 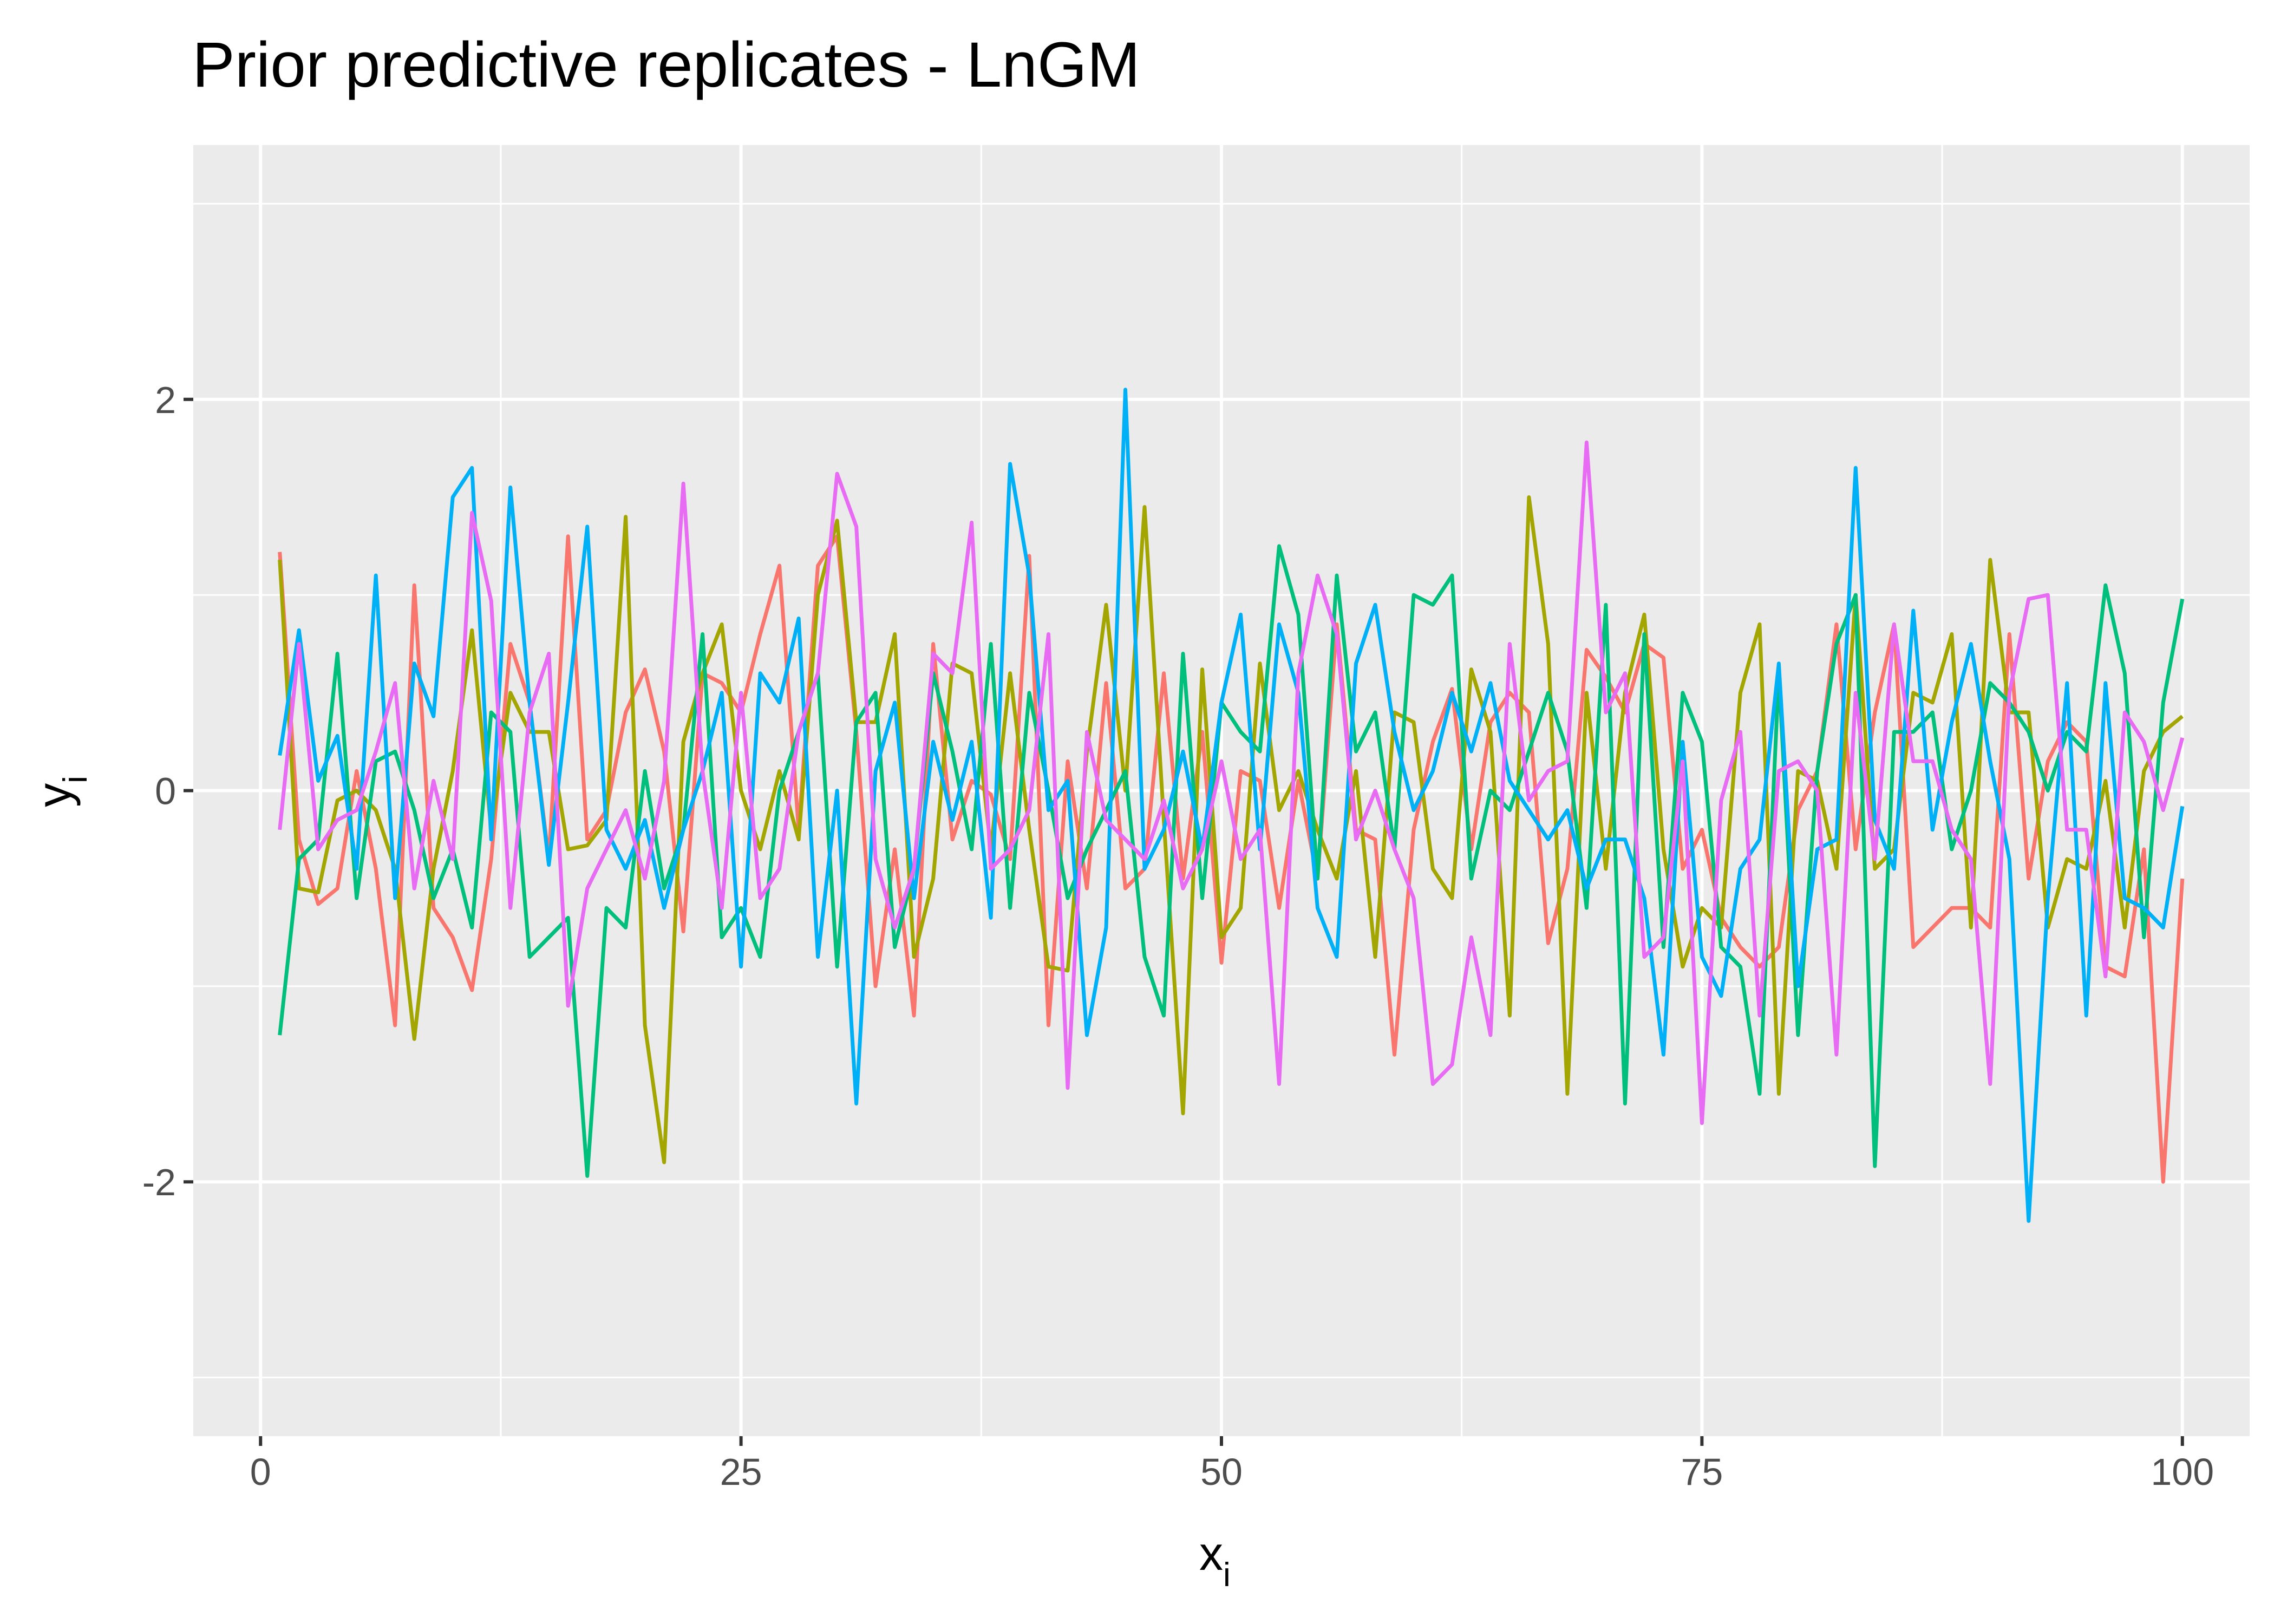 What do you see at coordinates (1227, 1575) in the screenshot?
I see `x-axis-title-subscript: i` at bounding box center [1227, 1575].